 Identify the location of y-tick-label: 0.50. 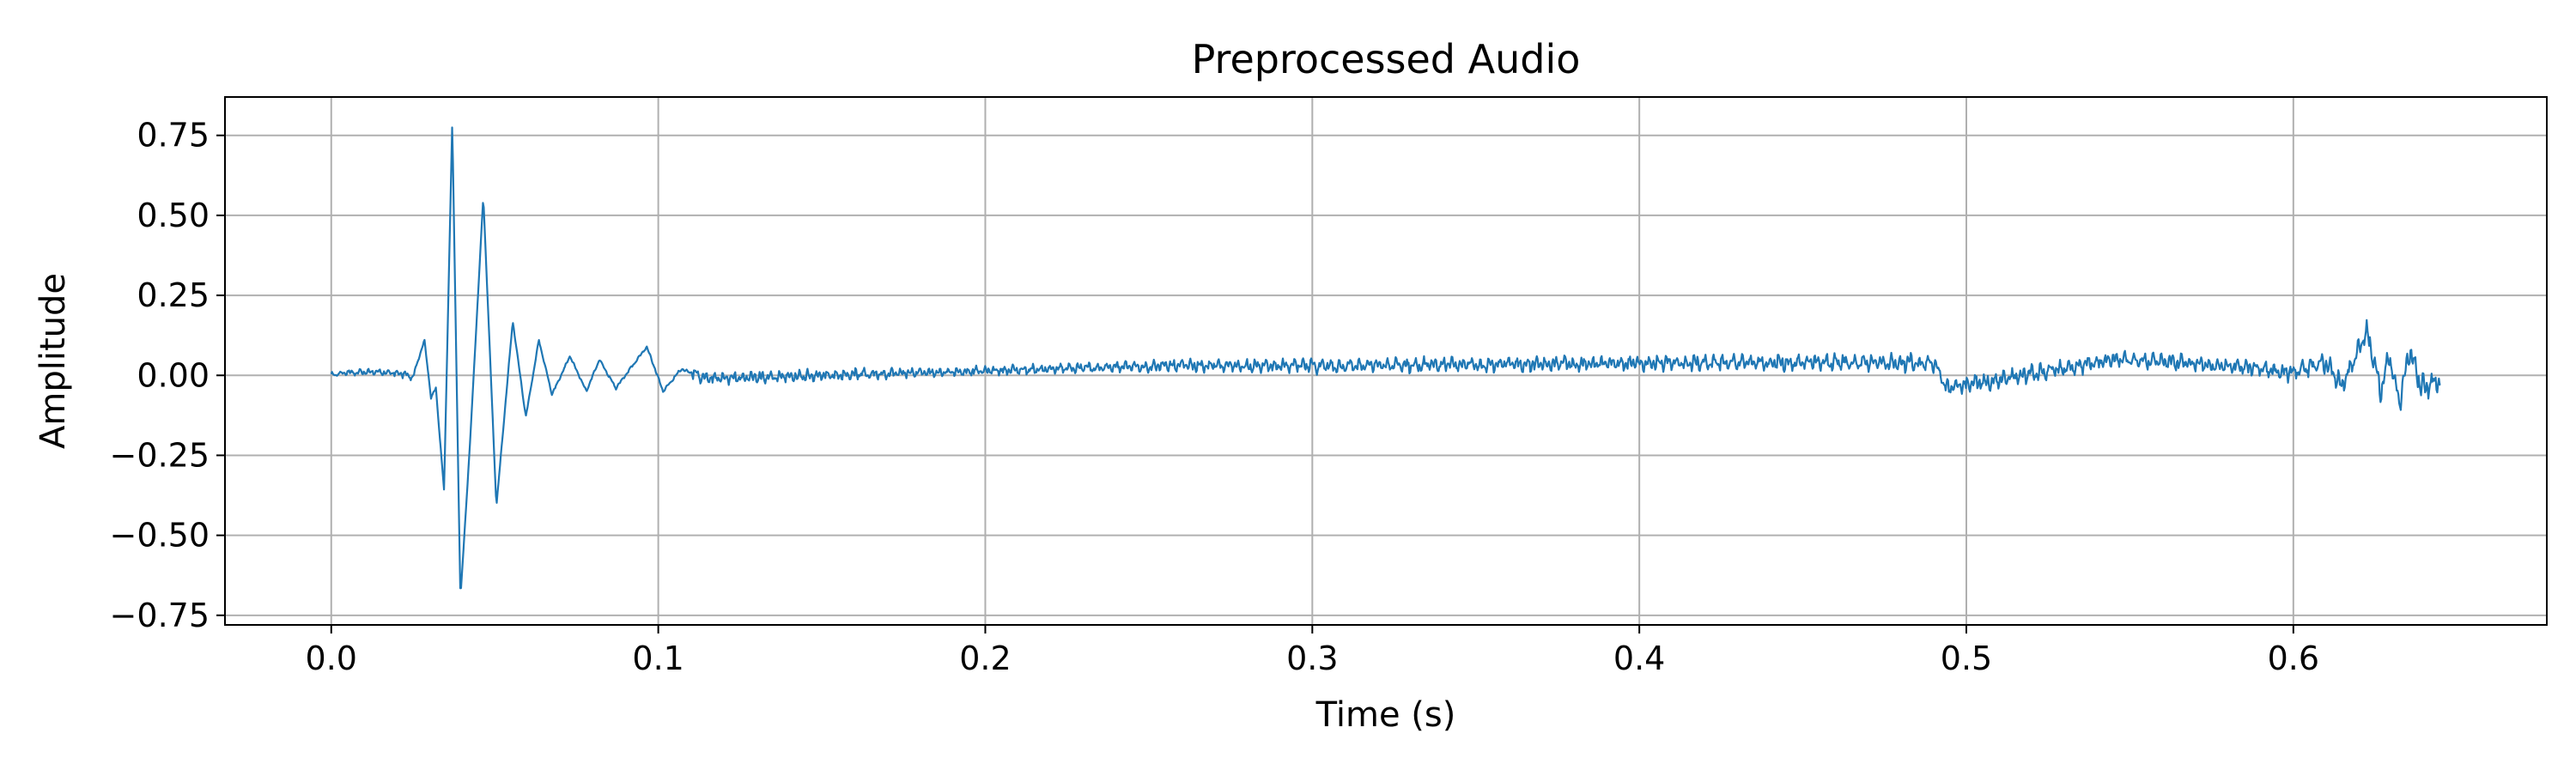
(174, 215).